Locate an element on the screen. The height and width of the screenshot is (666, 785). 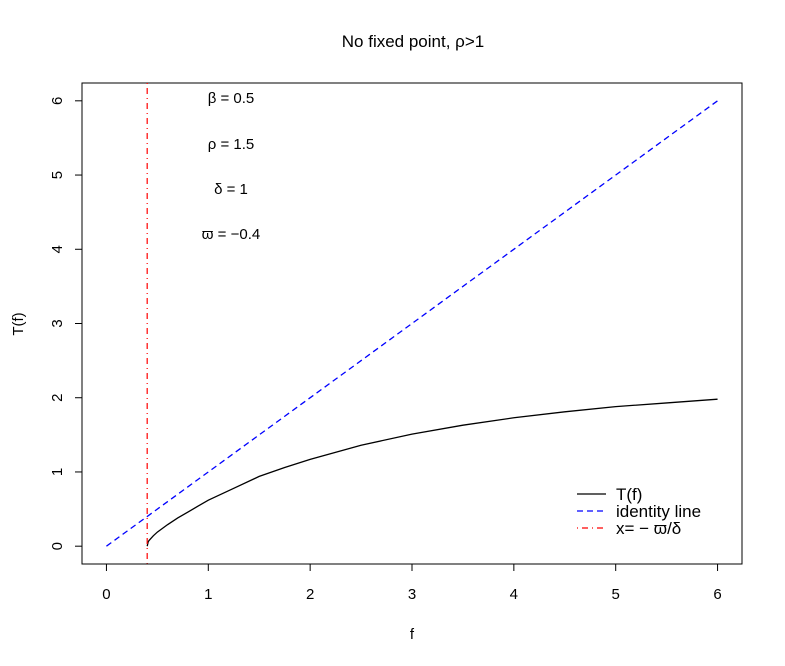
y-tick-label: 2 is located at coordinates (57, 398).